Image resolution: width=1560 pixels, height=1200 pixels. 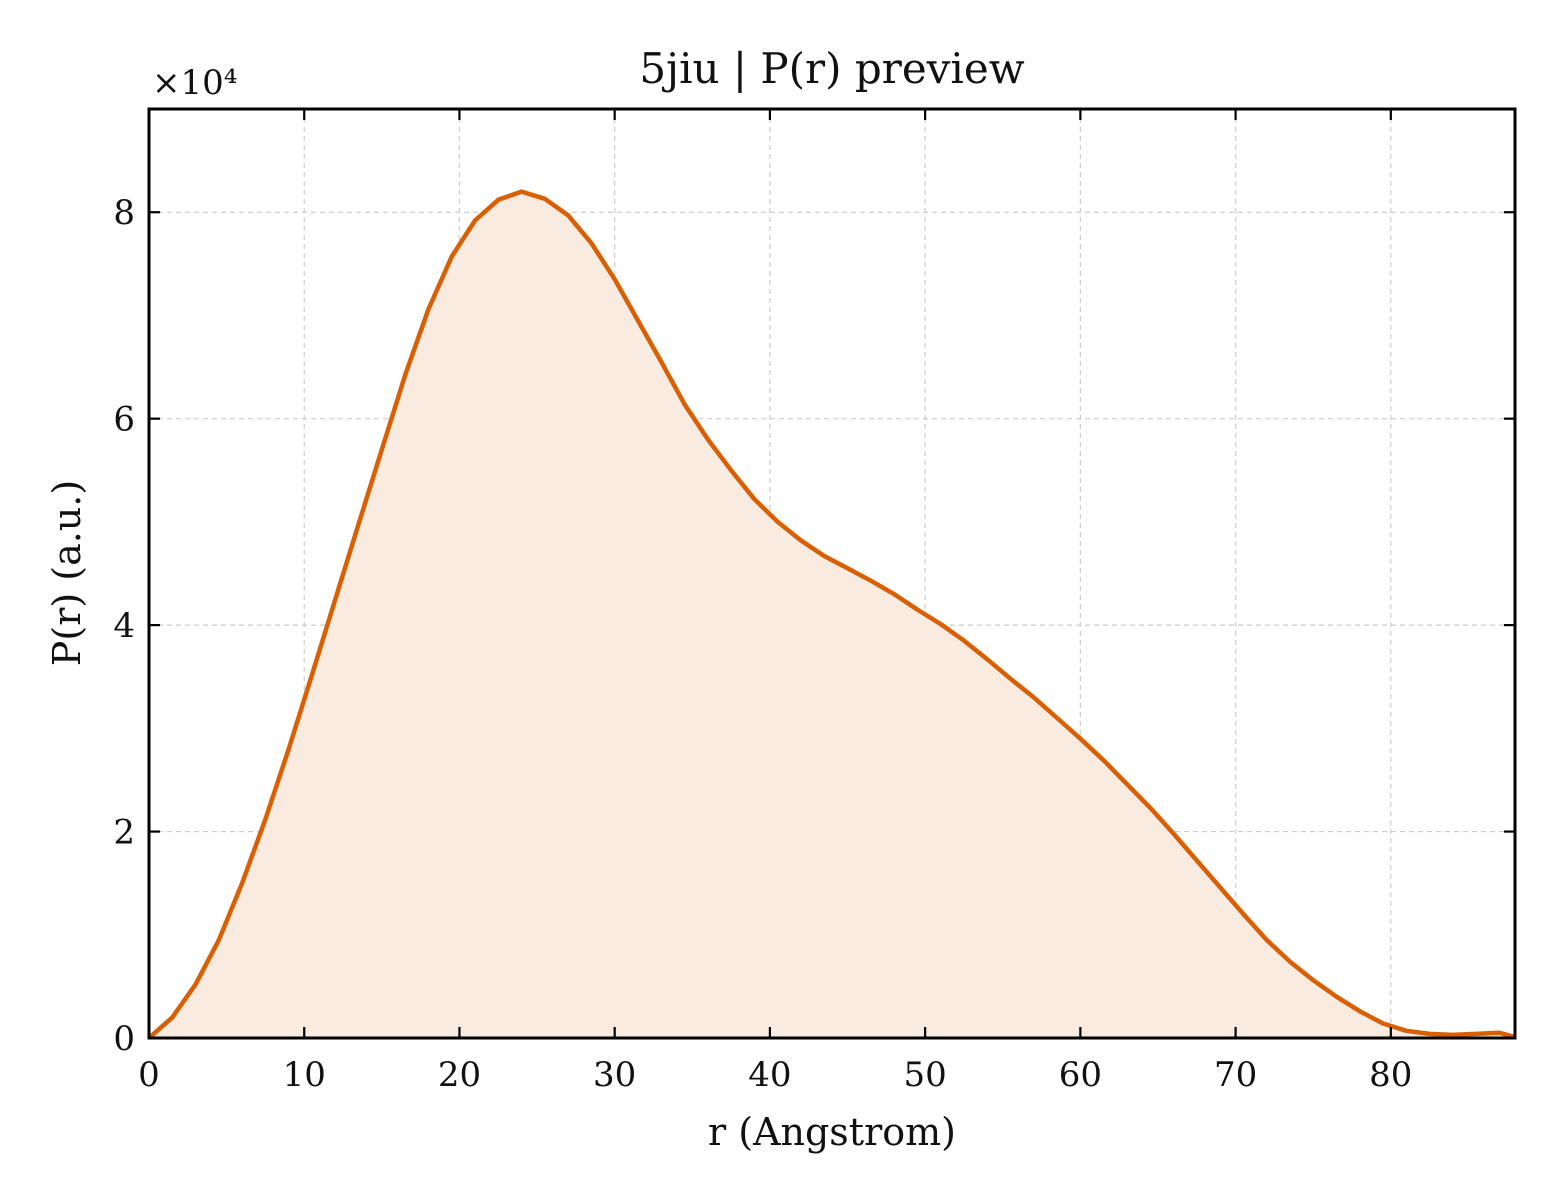 I want to click on x-tick-label: 60, so click(x=1080, y=1075).